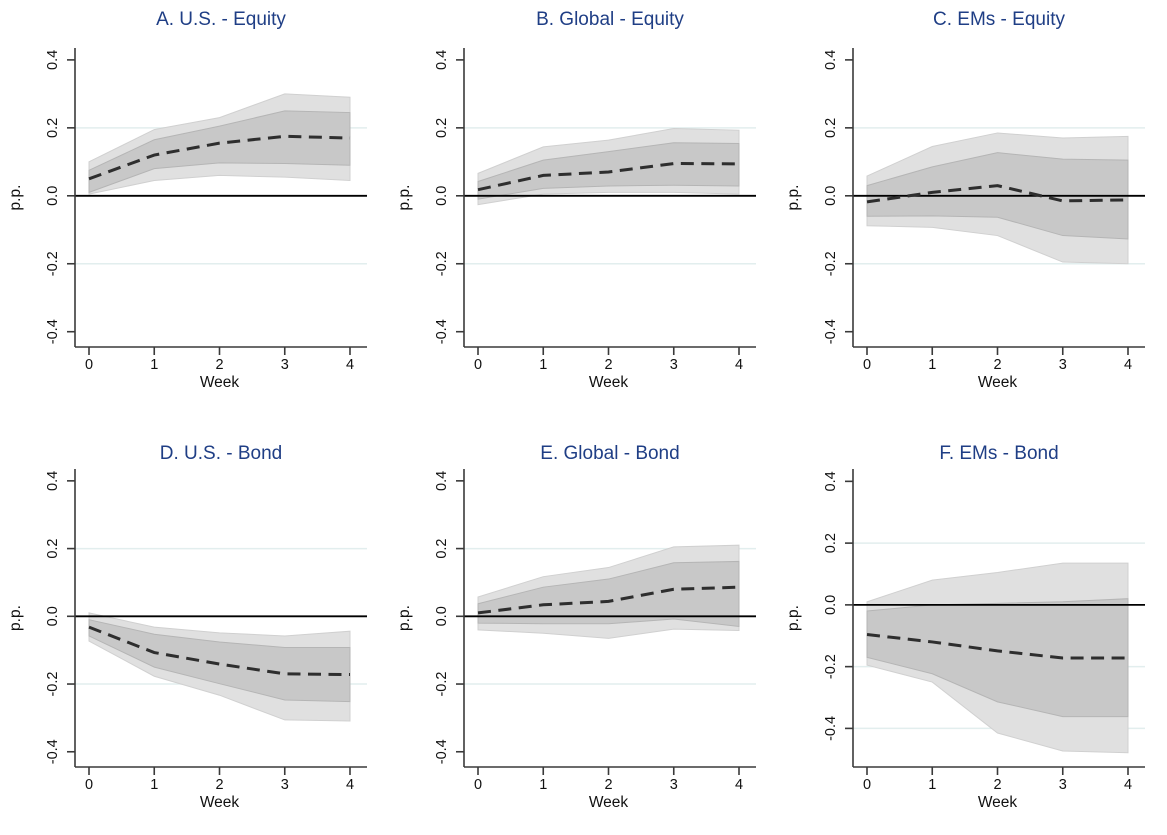  Describe the element at coordinates (187, 219) in the screenshot. I see `chart-us-equity: 0.4 0.2 0.0 -0.2 -0.4 0 1 2 3 4 Week p.p.` at that location.